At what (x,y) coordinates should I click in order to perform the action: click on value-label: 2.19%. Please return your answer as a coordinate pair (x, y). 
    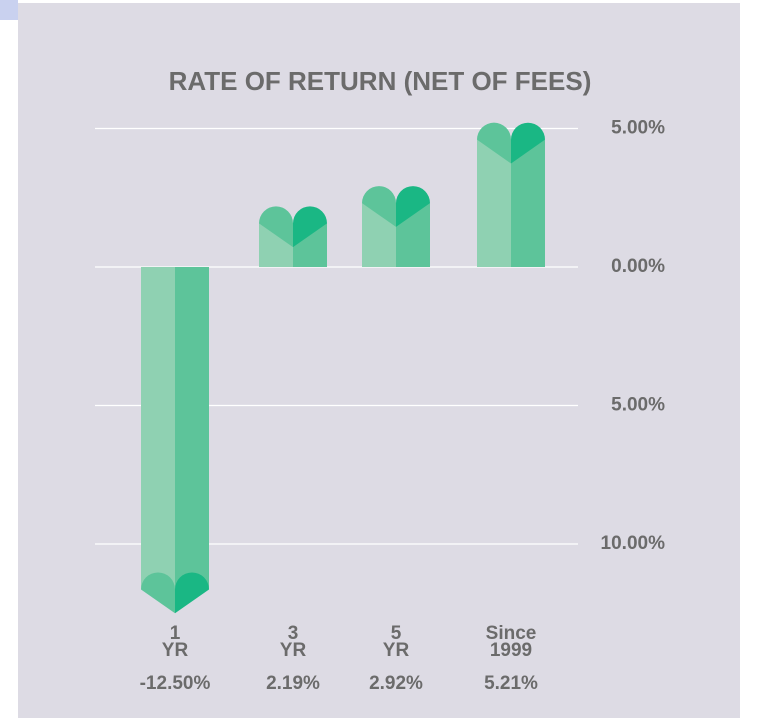
    Looking at the image, I should click on (293, 683).